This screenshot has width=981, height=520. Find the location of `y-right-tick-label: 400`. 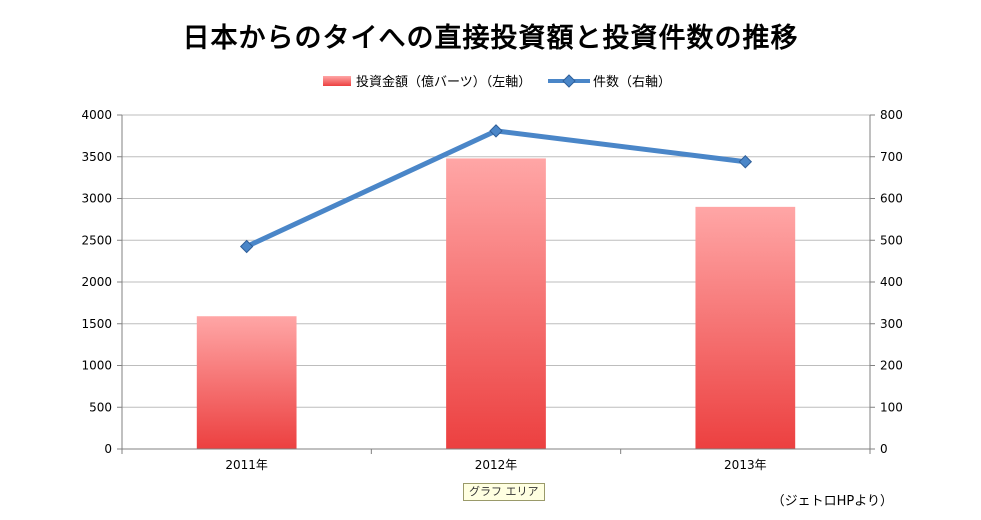

y-right-tick-label: 400 is located at coordinates (891, 282).